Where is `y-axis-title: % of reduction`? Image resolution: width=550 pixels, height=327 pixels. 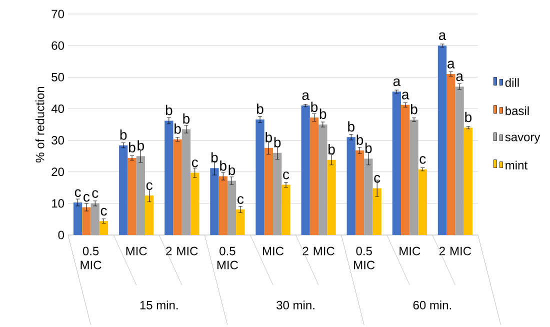 y-axis-title: % of reduction is located at coordinates (39, 124).